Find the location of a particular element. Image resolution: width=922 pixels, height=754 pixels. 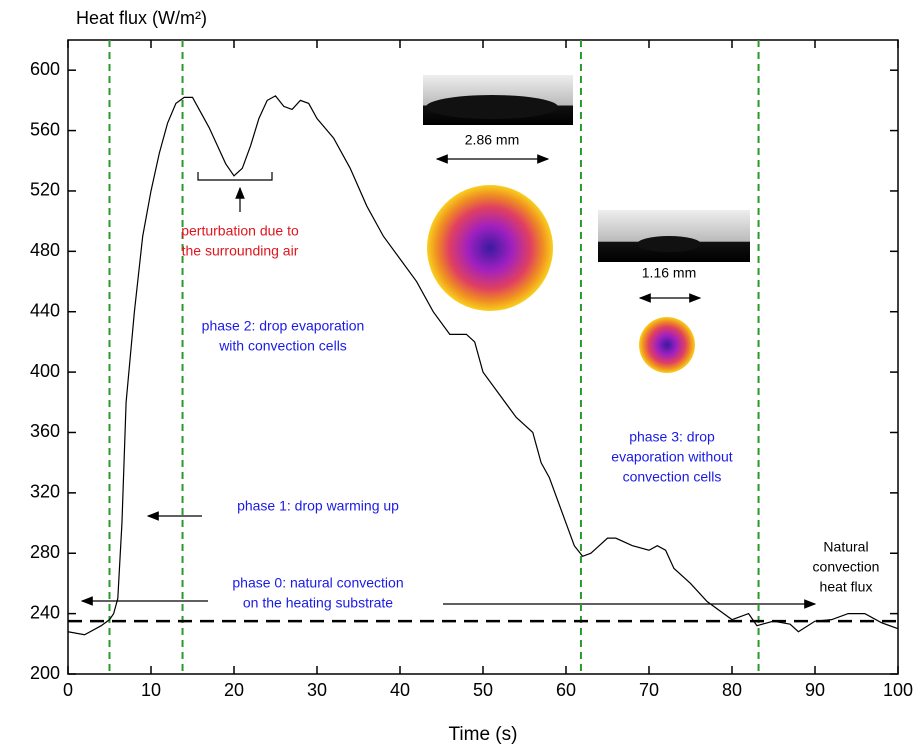

y-tick-label: 400 is located at coordinates (45, 371).